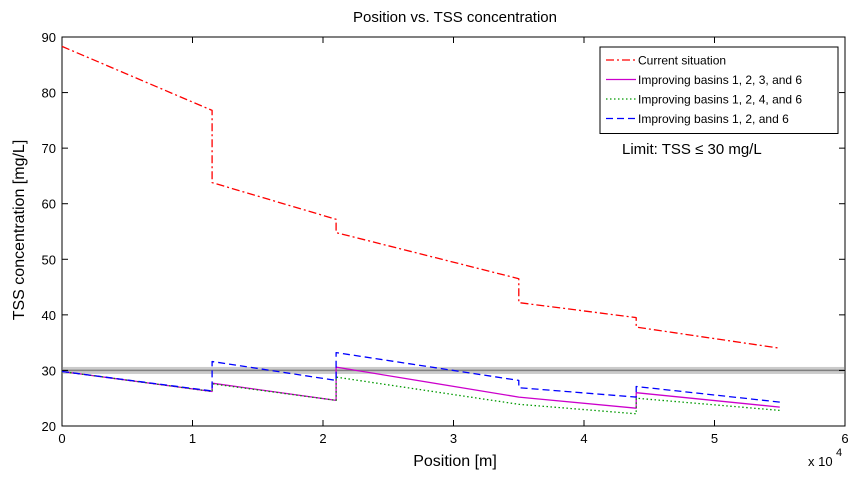  I want to click on x-tick-label: 5, so click(714, 438).